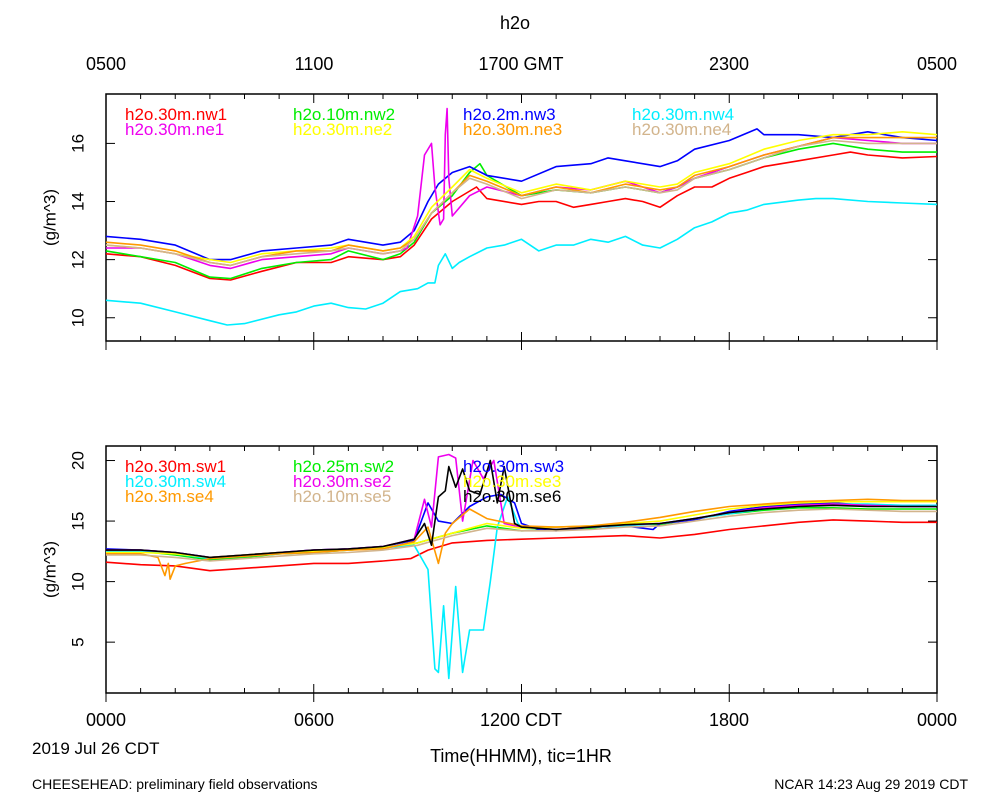 The height and width of the screenshot is (800, 1000). What do you see at coordinates (344, 114) in the screenshot?
I see `legend-entry: h2o.10m.nw2` at bounding box center [344, 114].